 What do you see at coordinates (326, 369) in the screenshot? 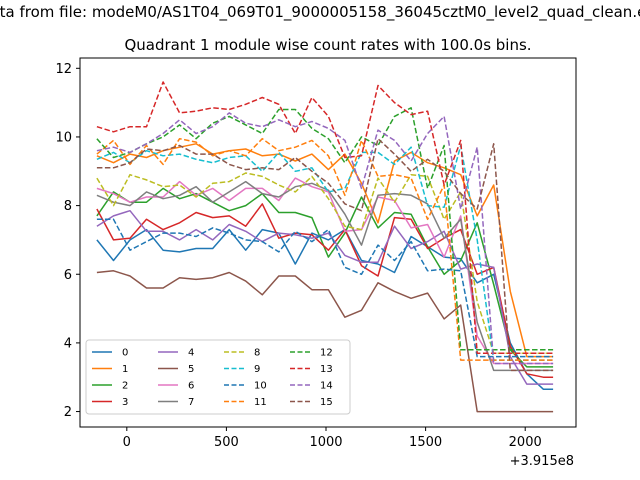
I see `legend-label-13: 13` at bounding box center [326, 369].